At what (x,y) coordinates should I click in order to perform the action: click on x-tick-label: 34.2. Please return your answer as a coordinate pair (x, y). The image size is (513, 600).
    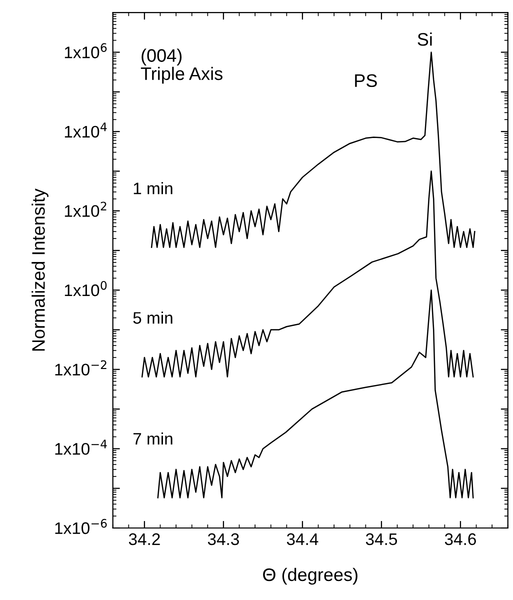
    Looking at the image, I should click on (144, 539).